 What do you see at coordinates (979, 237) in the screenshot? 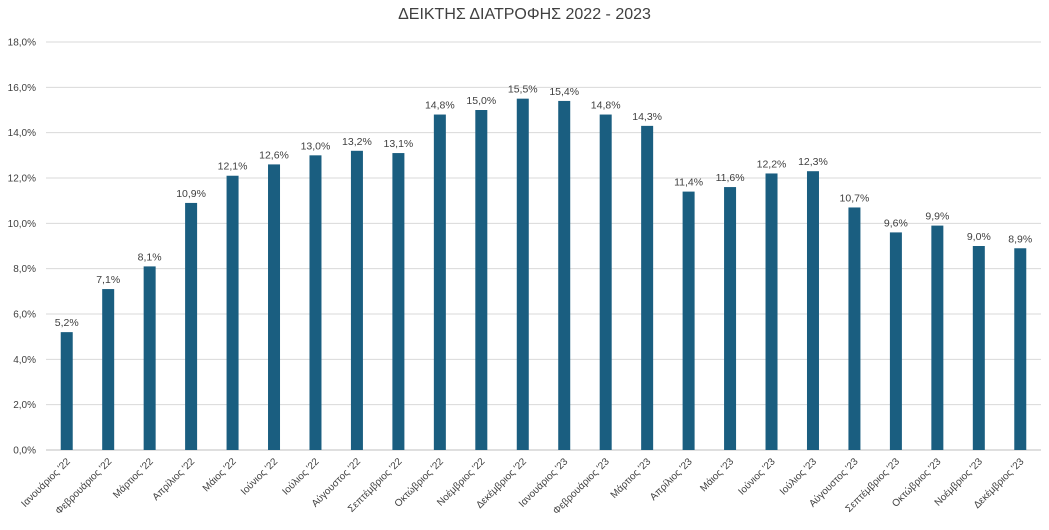
I see `data-label: 9,0%` at bounding box center [979, 237].